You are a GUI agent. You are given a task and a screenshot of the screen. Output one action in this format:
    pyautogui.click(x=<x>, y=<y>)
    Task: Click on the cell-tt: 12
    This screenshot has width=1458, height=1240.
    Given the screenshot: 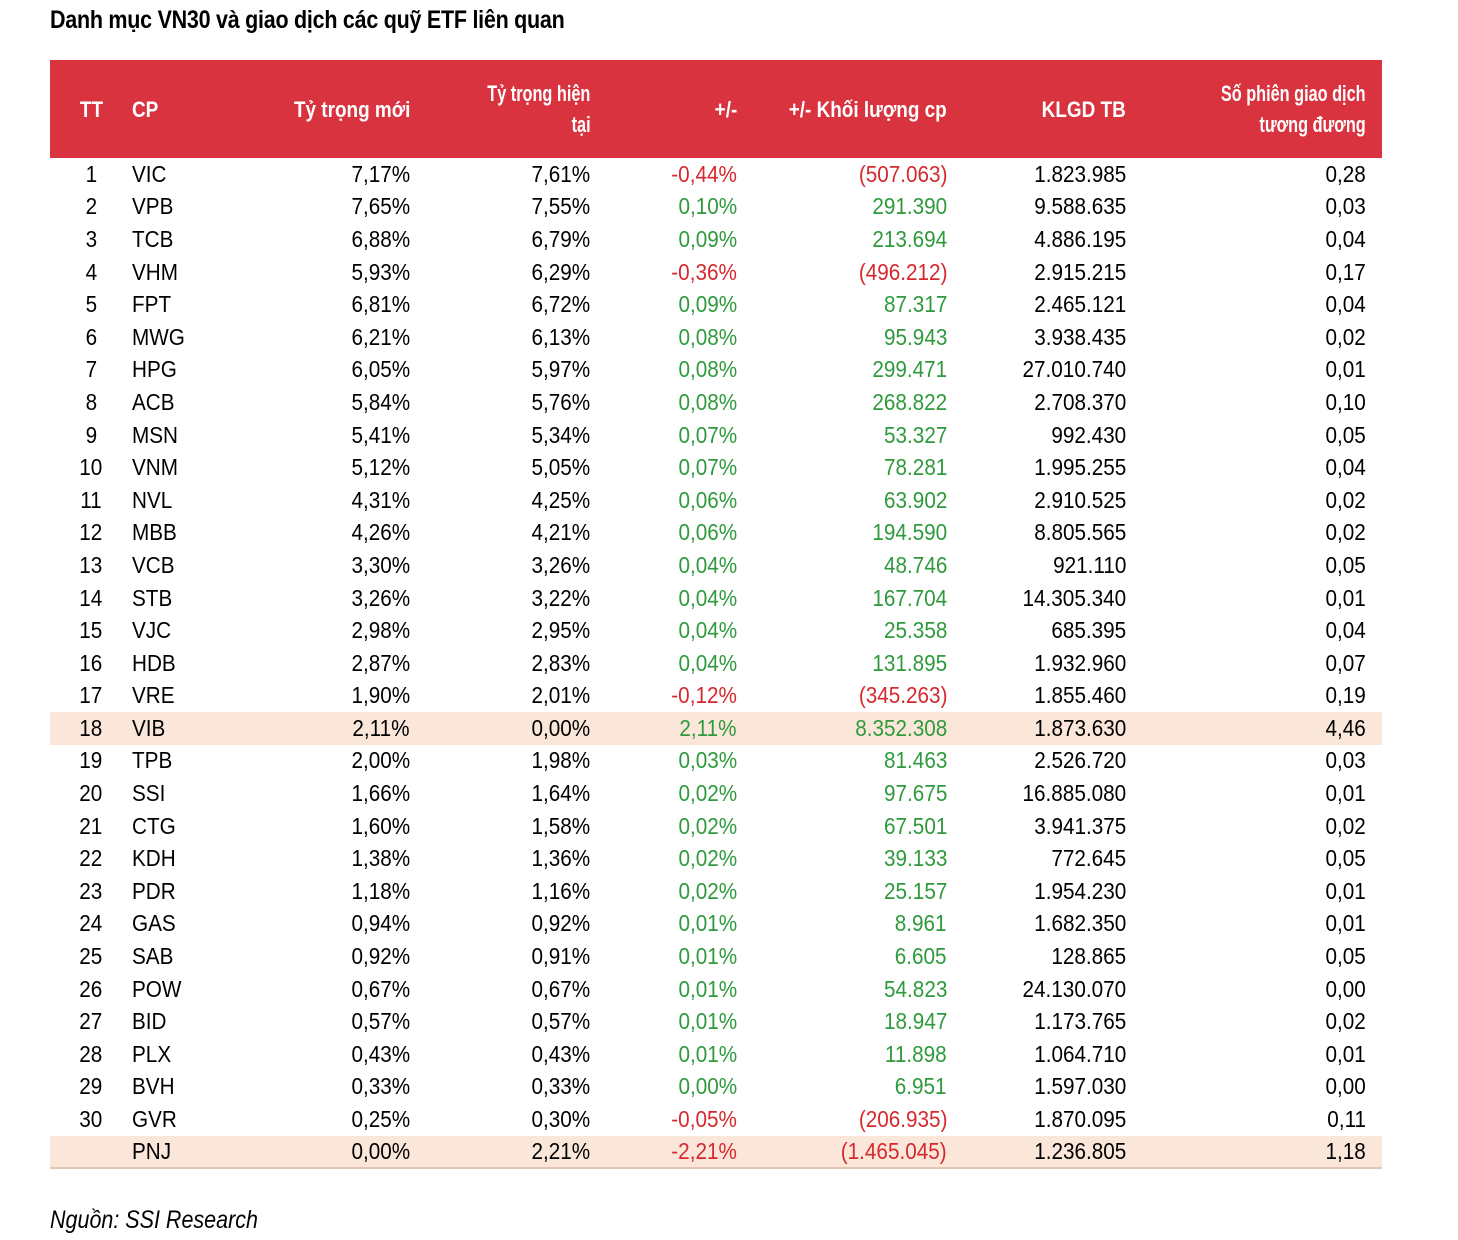 What is the action you would take?
    pyautogui.click(x=91, y=532)
    